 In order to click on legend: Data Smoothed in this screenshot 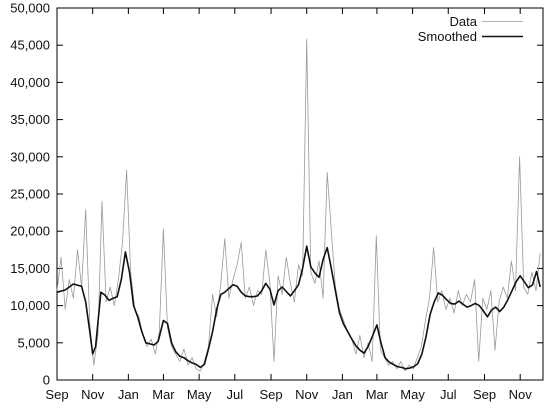, I will do `click(470, 29)`.